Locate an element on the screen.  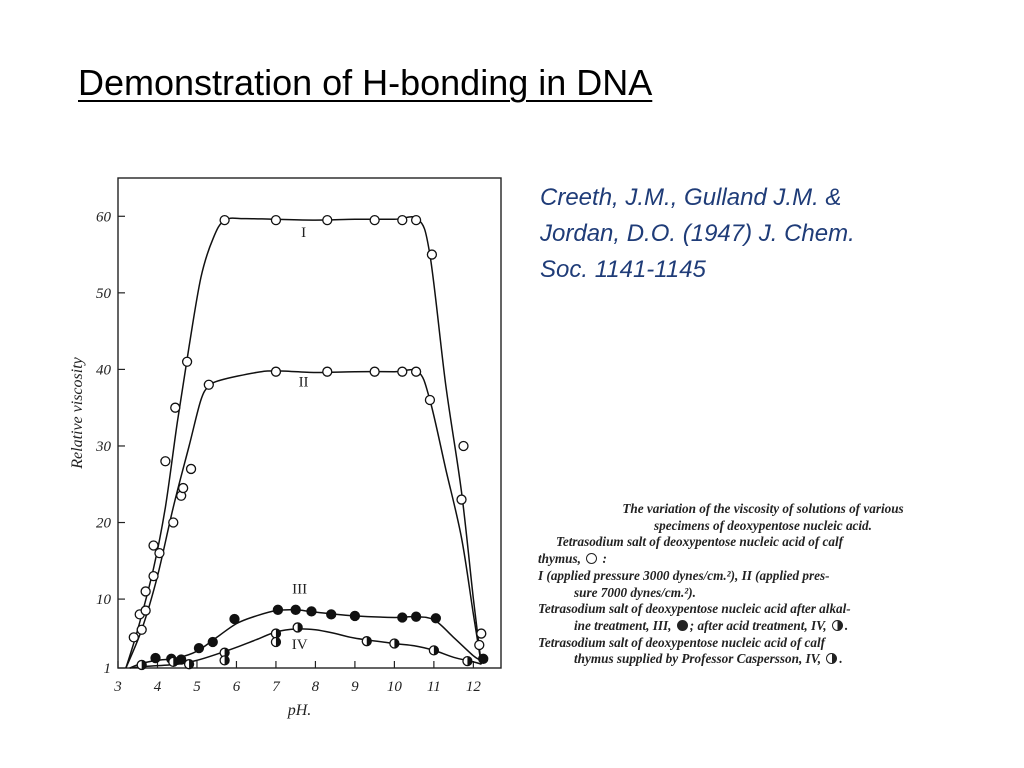
filled-circle-symbol is located at coordinates (682, 625).